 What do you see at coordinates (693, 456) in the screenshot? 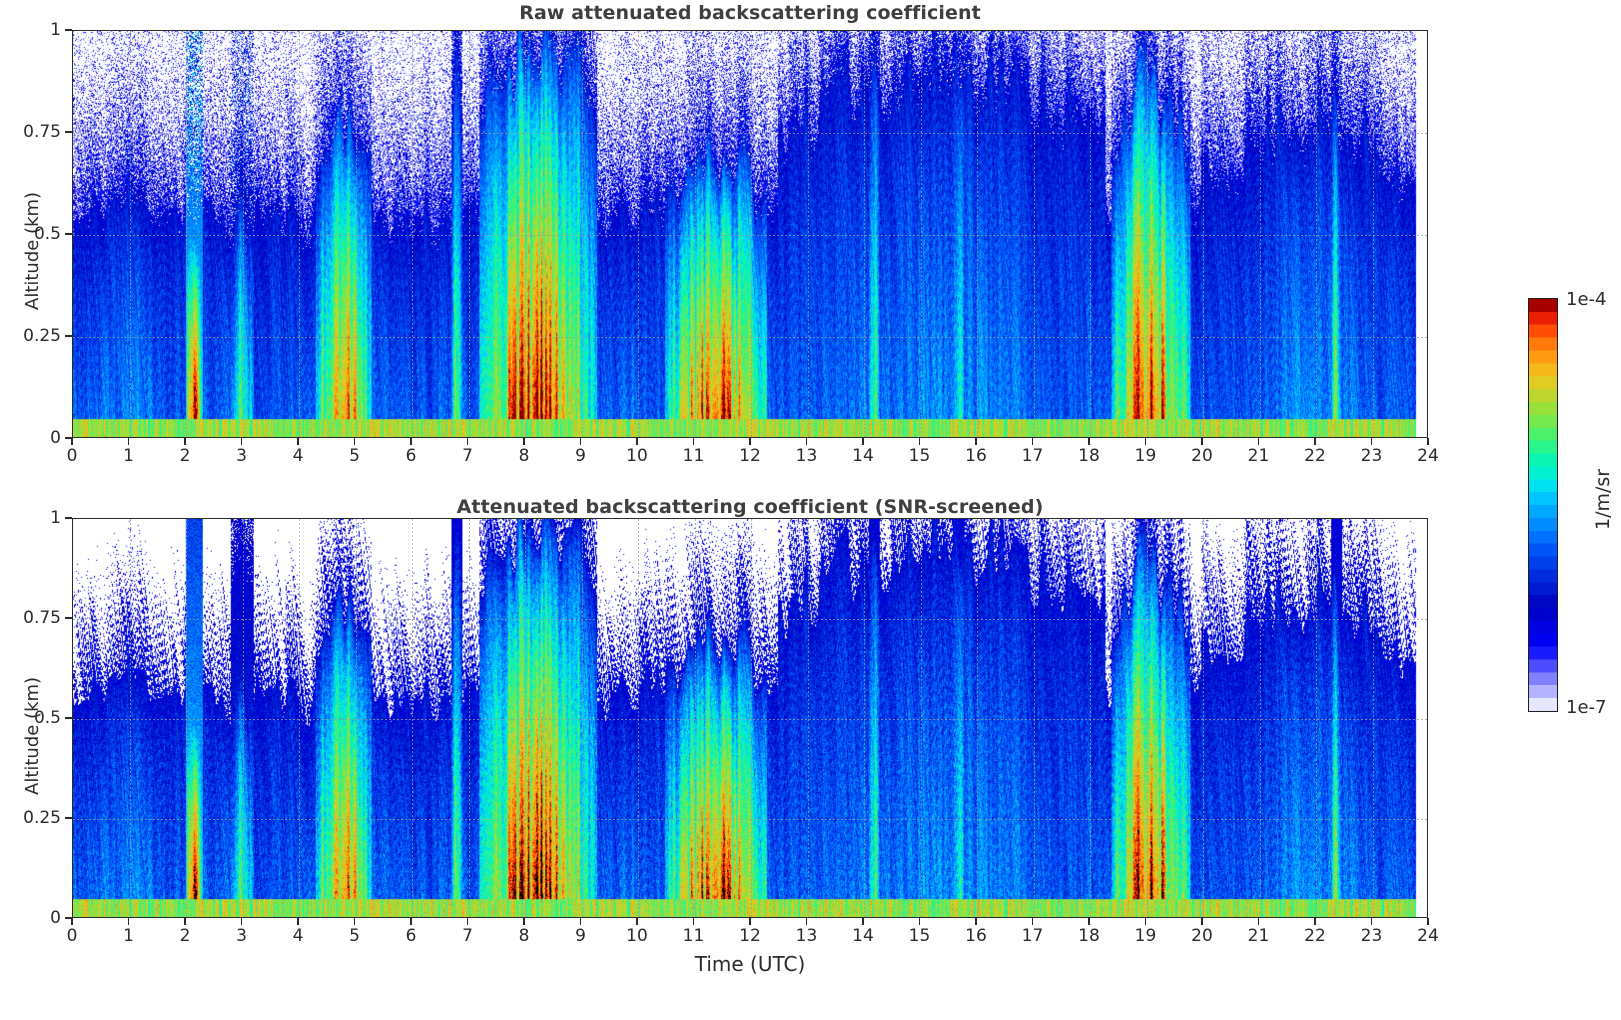
I see `x-tick-label: 11` at bounding box center [693, 456].